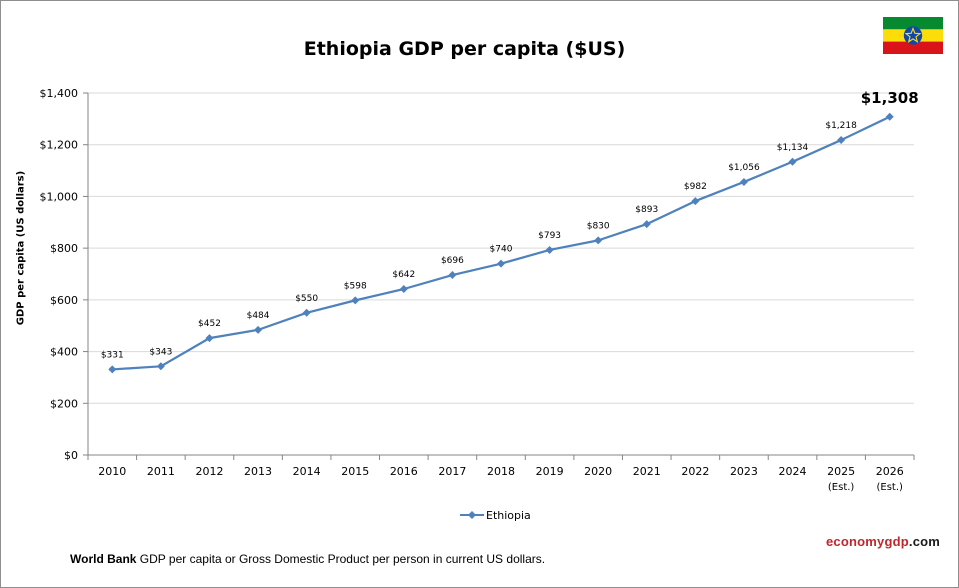  What do you see at coordinates (355, 286) in the screenshot?
I see `data-label: $598` at bounding box center [355, 286].